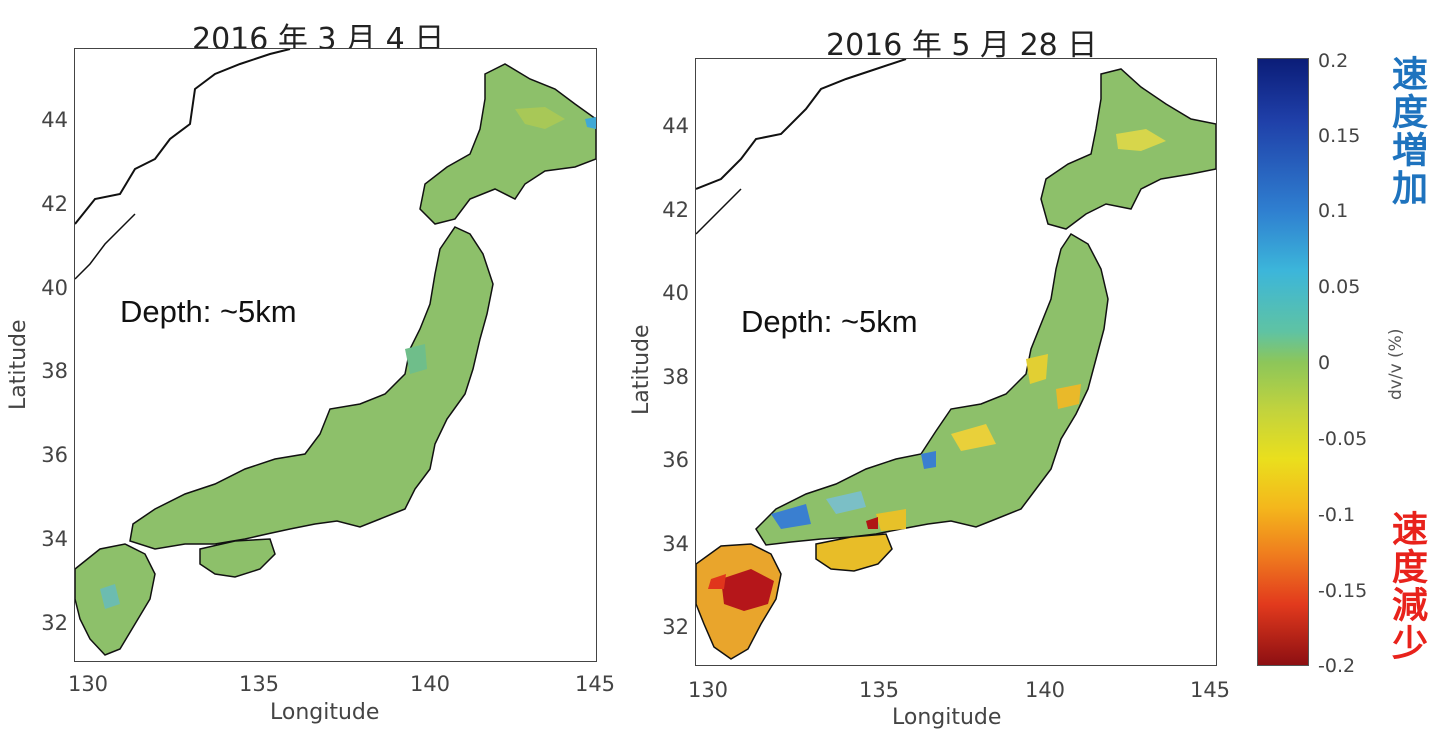 The height and width of the screenshot is (738, 1430). I want to click on panel-title: 2016 年 5 月 28 日, so click(962, 45).